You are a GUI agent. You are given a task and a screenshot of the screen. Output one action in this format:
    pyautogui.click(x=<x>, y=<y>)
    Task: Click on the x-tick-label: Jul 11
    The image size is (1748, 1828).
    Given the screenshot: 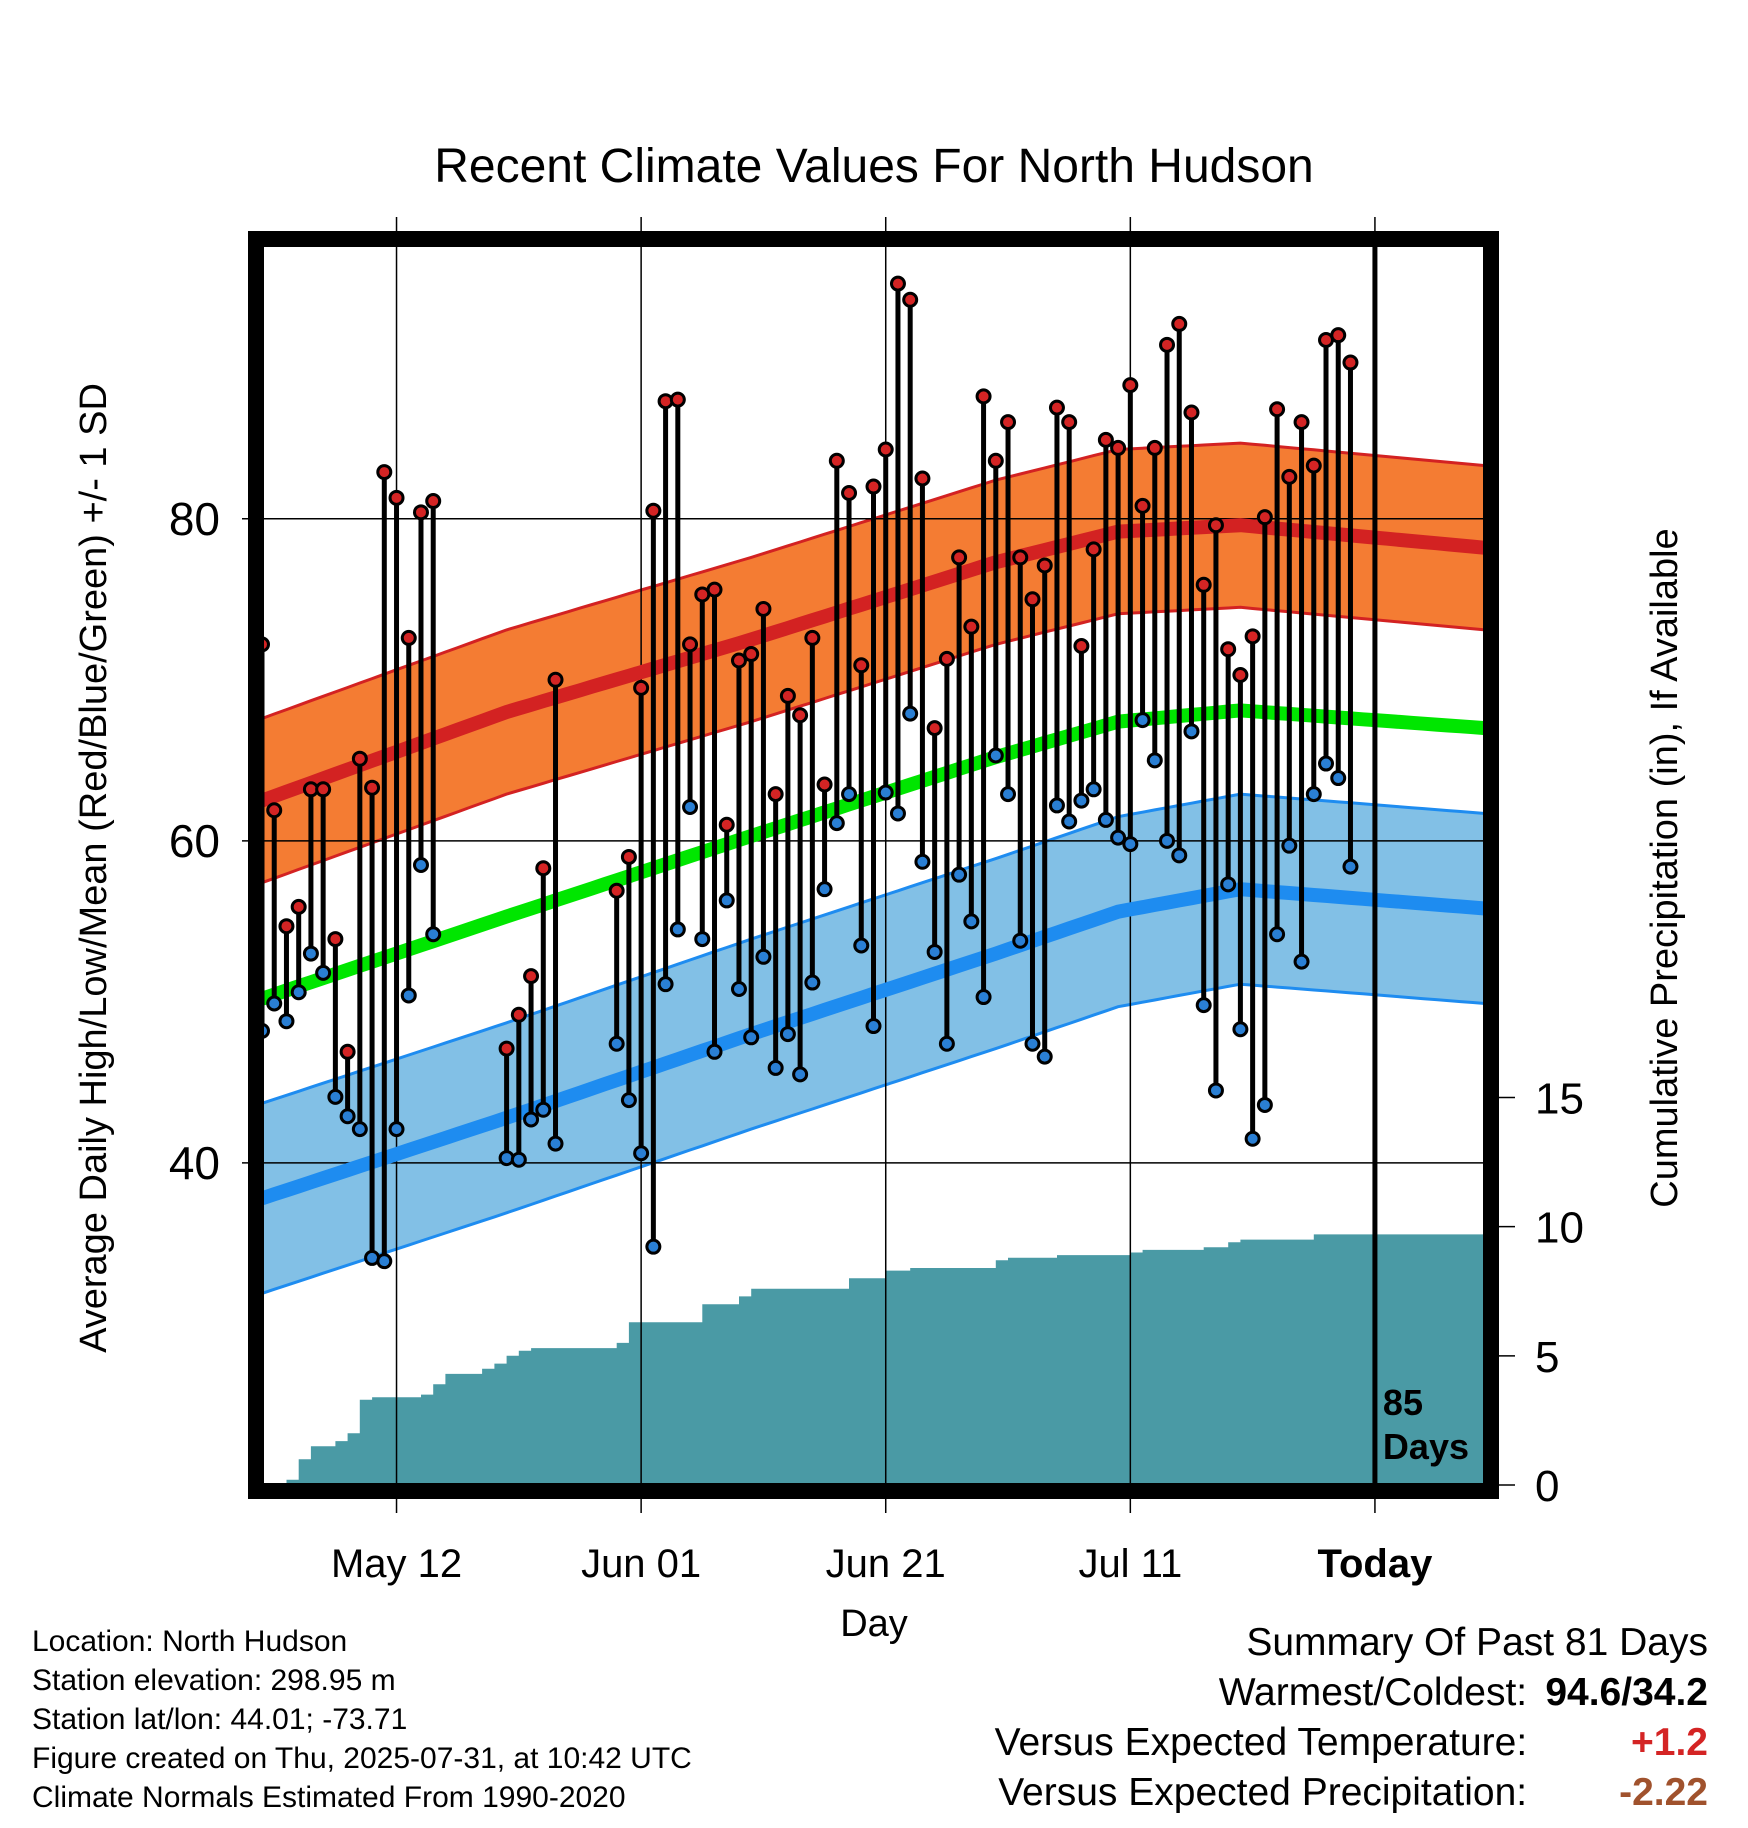 What is the action you would take?
    pyautogui.click(x=1130, y=1564)
    